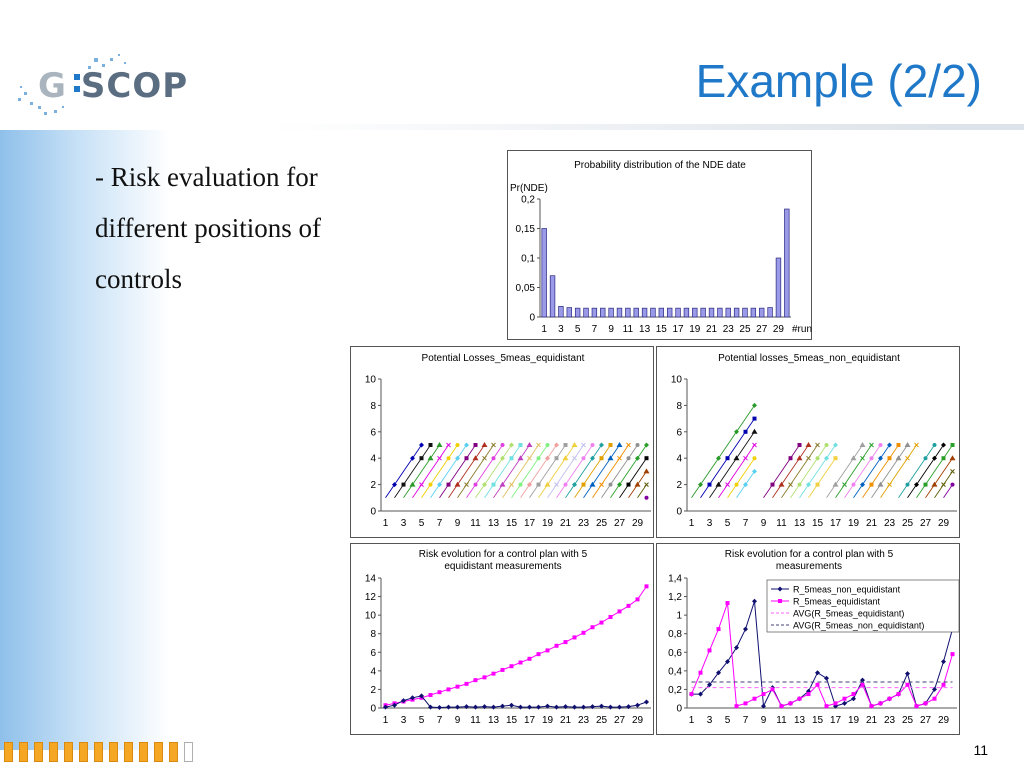 The image size is (1024, 768). What do you see at coordinates (802, 329) in the screenshot?
I see `x-axis-label: #run` at bounding box center [802, 329].